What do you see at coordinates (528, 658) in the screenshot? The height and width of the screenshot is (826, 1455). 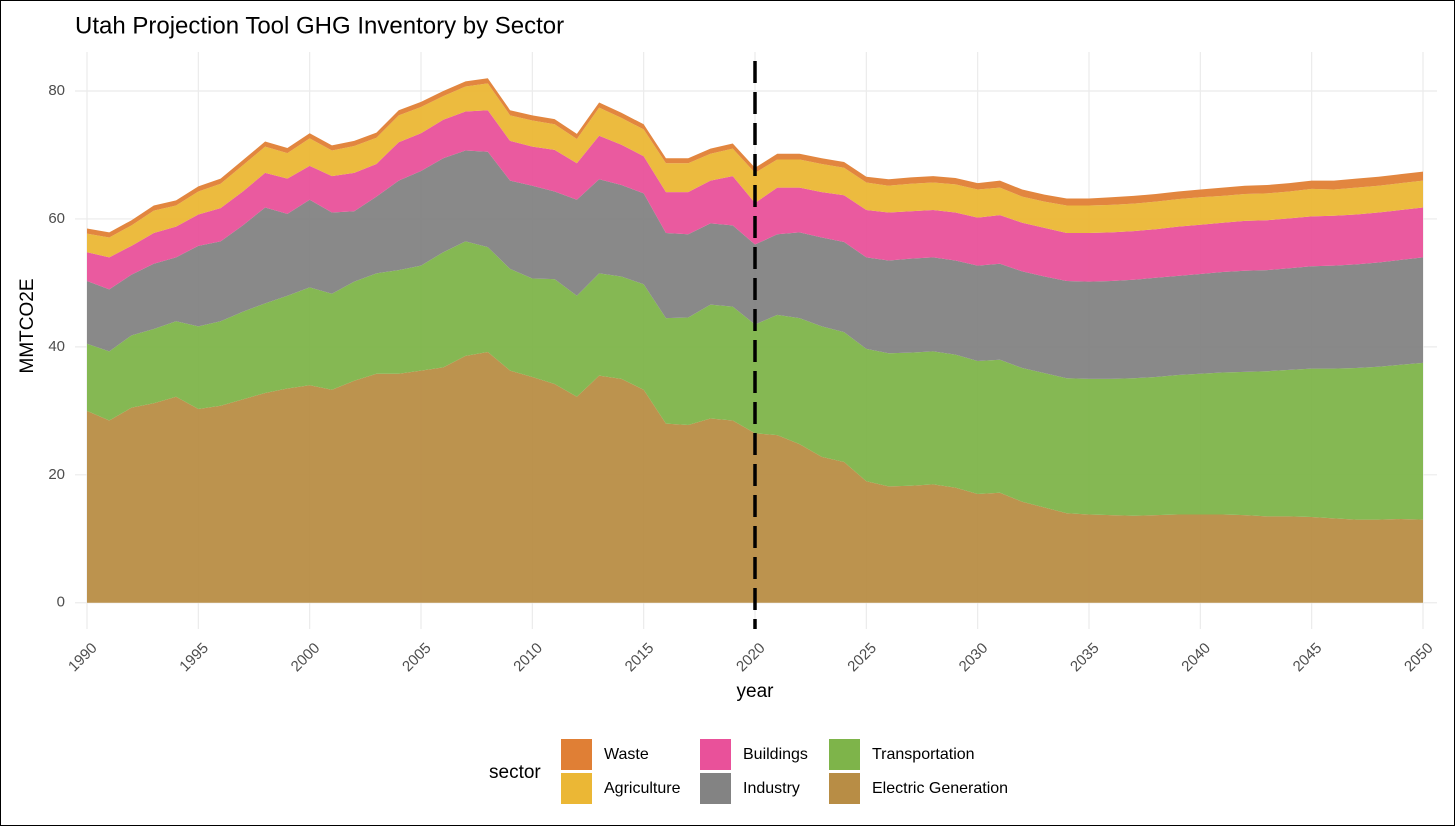 I see `x-tick-label: 2010` at bounding box center [528, 658].